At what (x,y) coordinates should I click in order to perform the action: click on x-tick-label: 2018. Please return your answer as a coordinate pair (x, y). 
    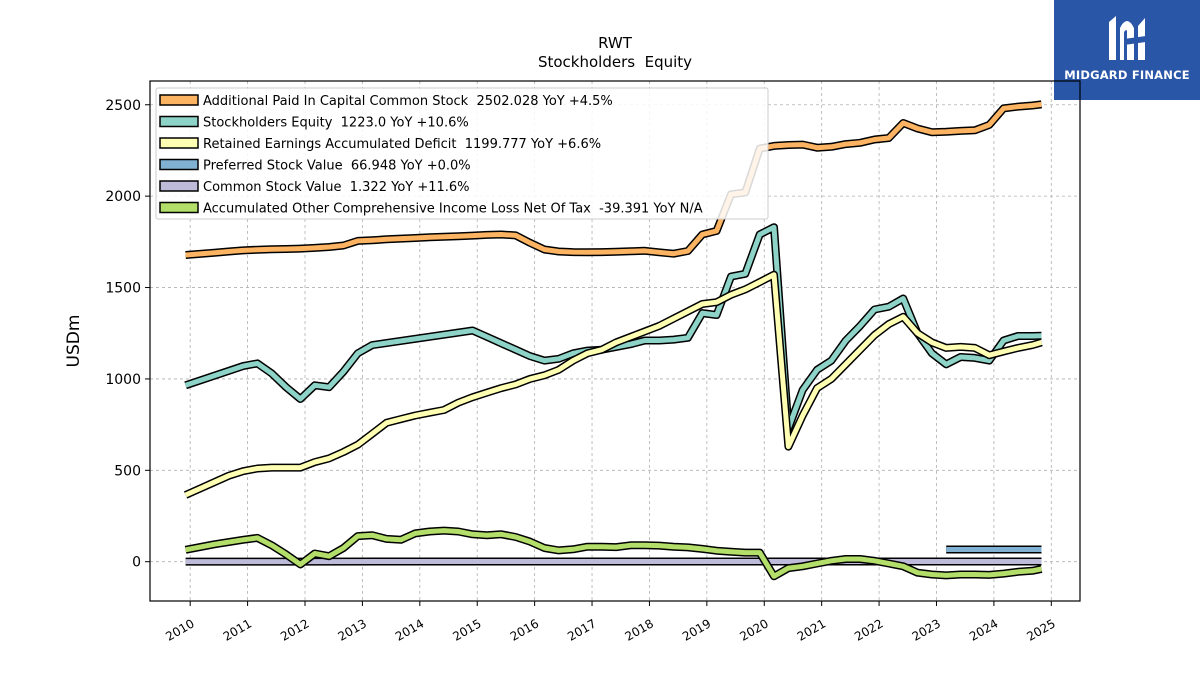
    Looking at the image, I should click on (639, 629).